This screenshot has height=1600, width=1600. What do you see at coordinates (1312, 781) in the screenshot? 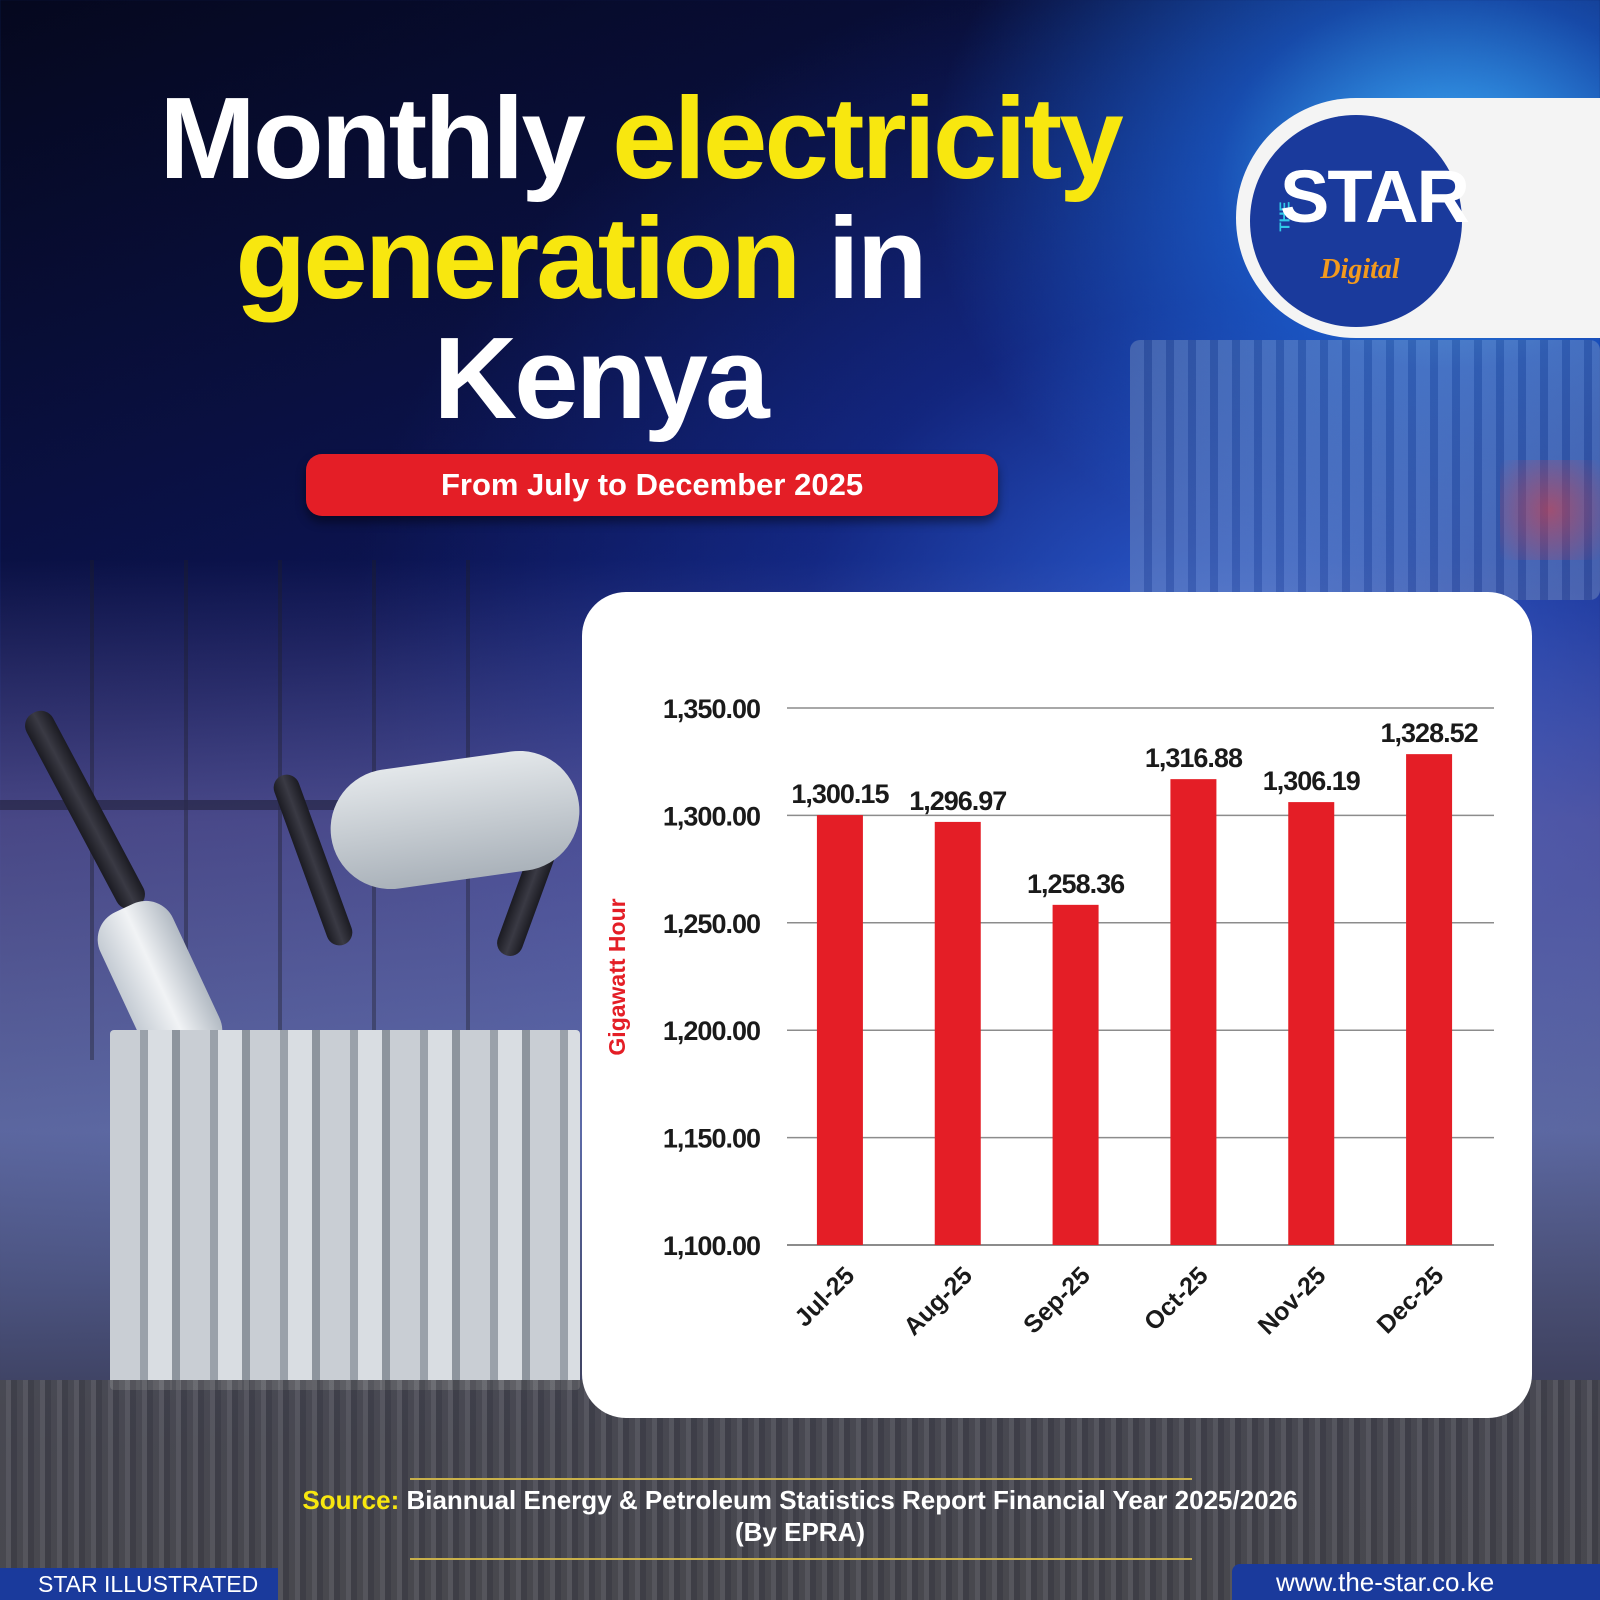
I see `data-label: 1,306.19` at bounding box center [1312, 781].